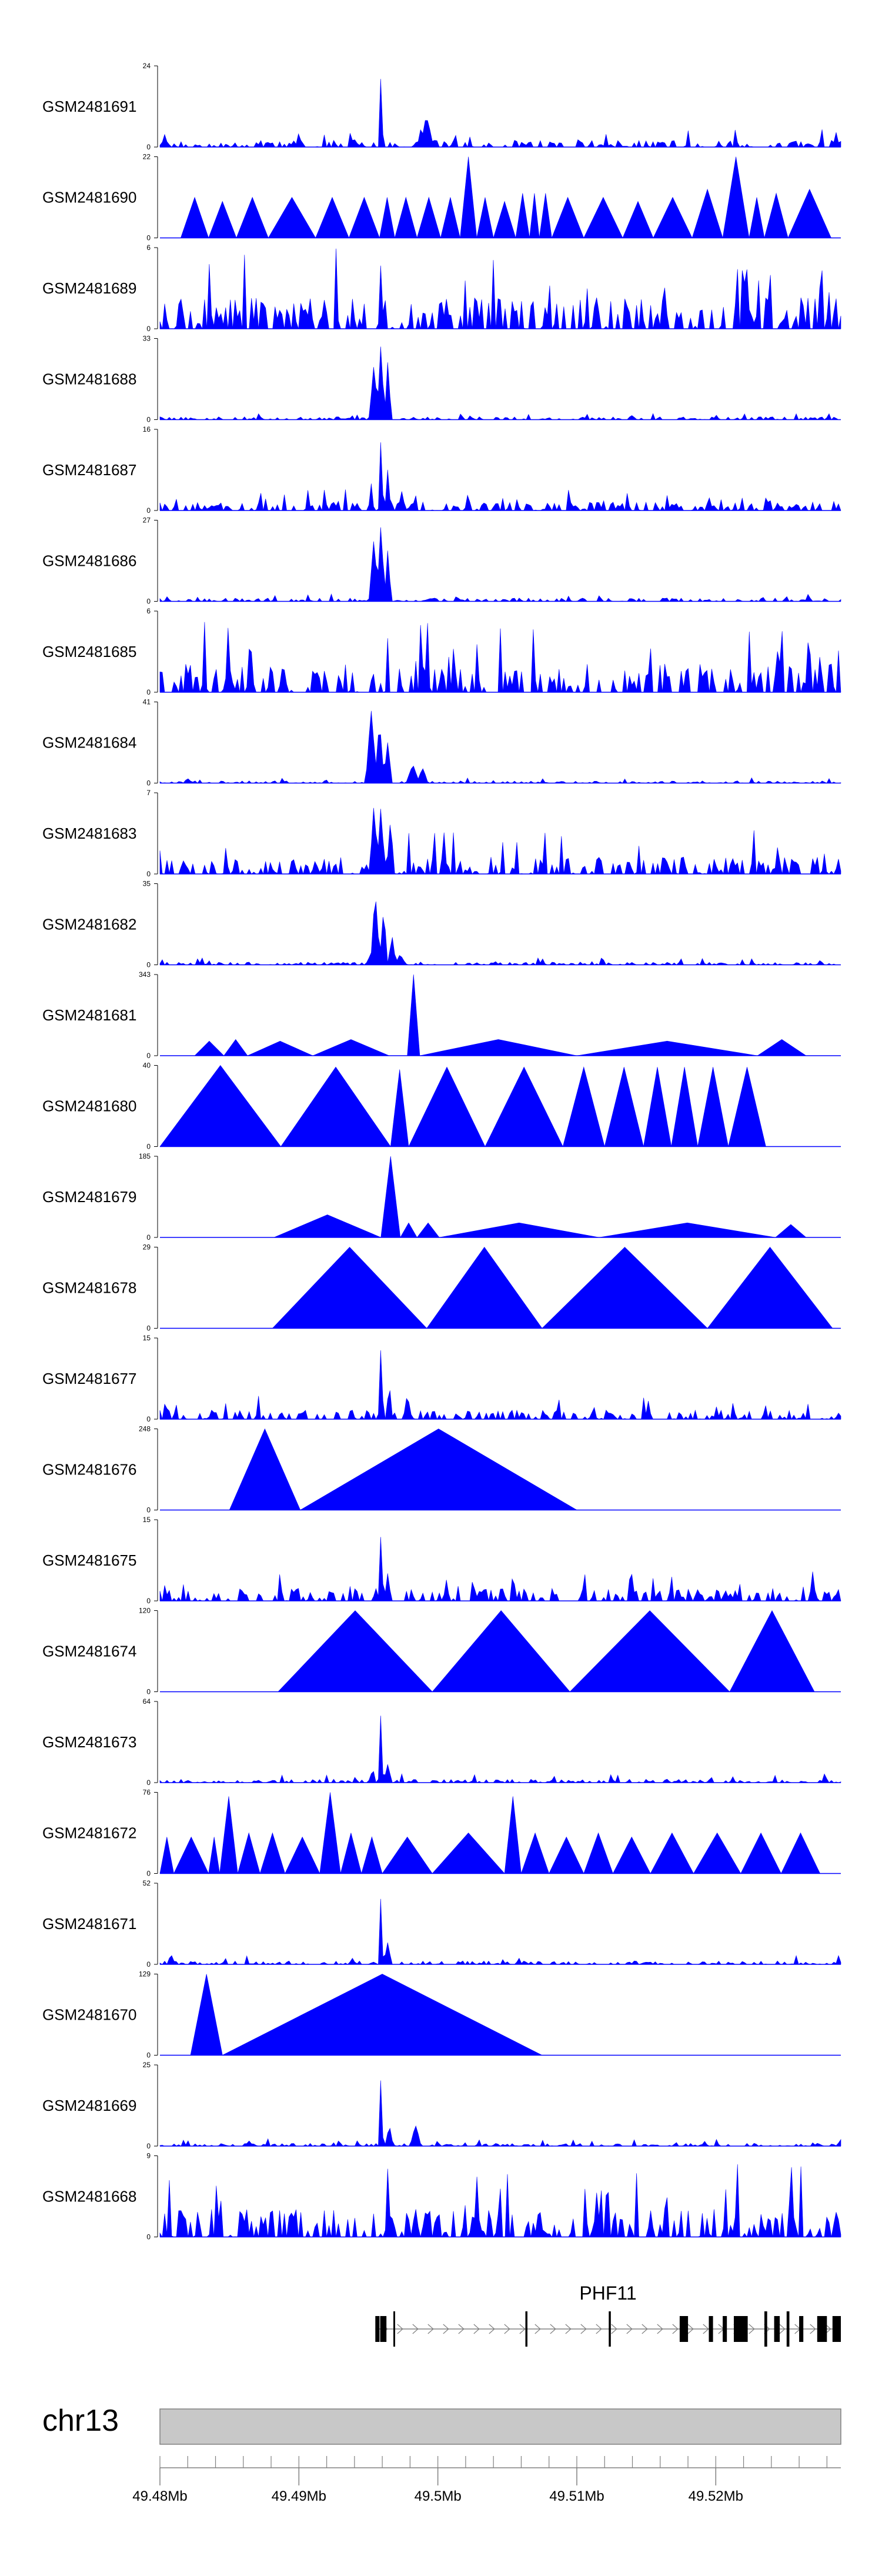  I want to click on track-label: GSM2481675, so click(89, 1560).